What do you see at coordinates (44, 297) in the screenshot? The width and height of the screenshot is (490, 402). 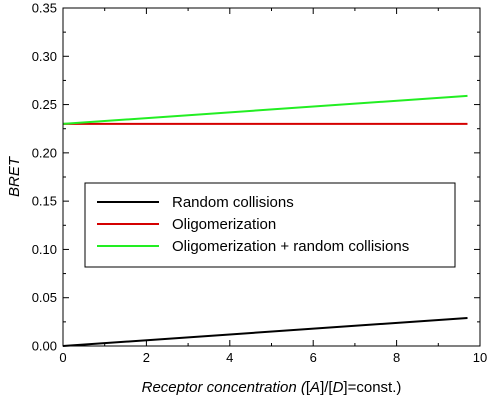 I see `y-tick-label: 0.05` at bounding box center [44, 297].